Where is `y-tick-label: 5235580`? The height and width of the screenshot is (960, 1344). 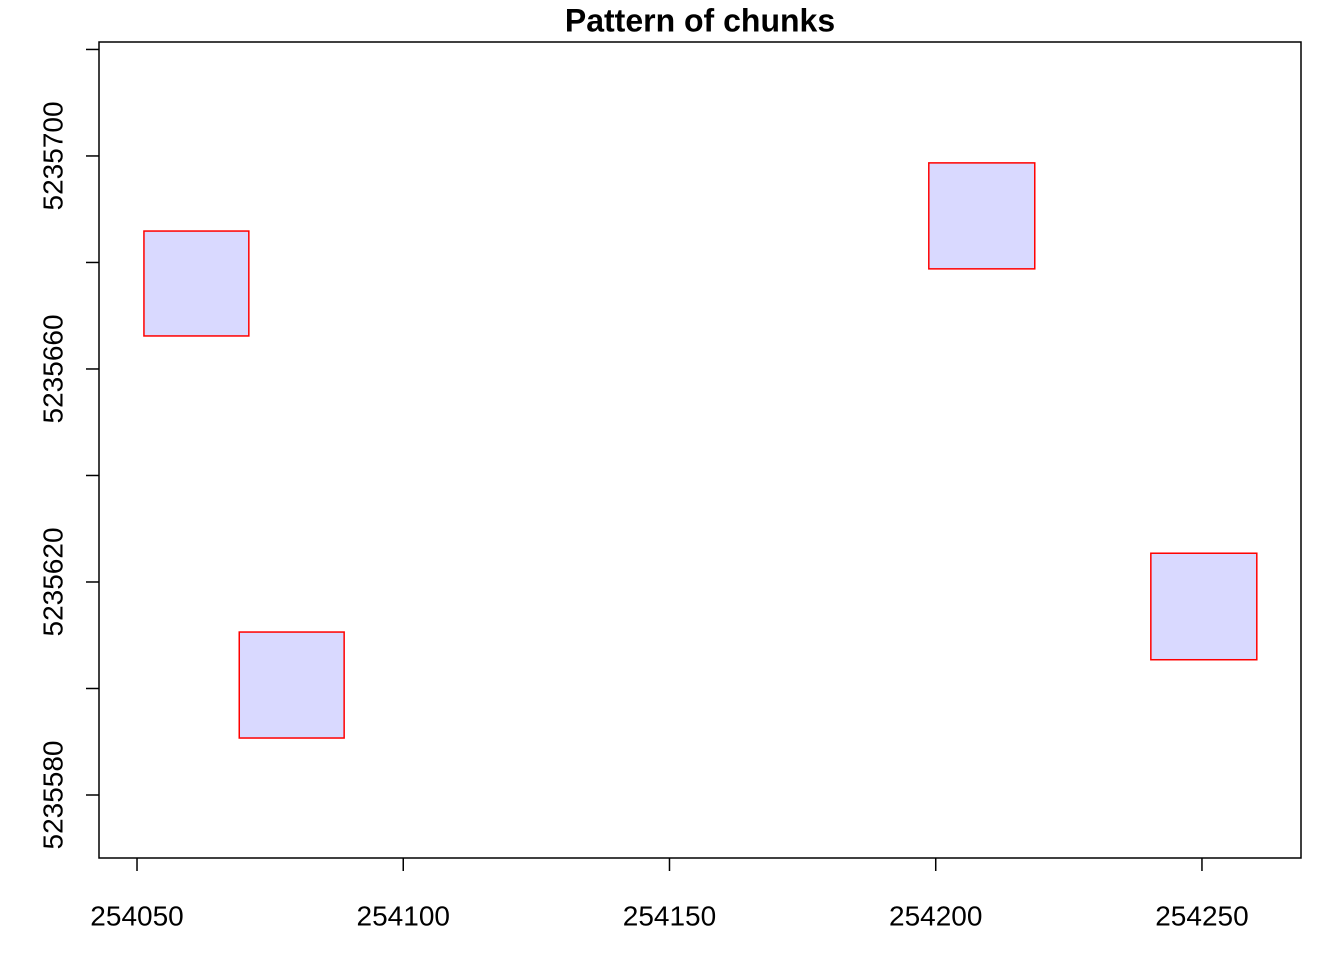 y-tick-label: 5235580 is located at coordinates (52, 794).